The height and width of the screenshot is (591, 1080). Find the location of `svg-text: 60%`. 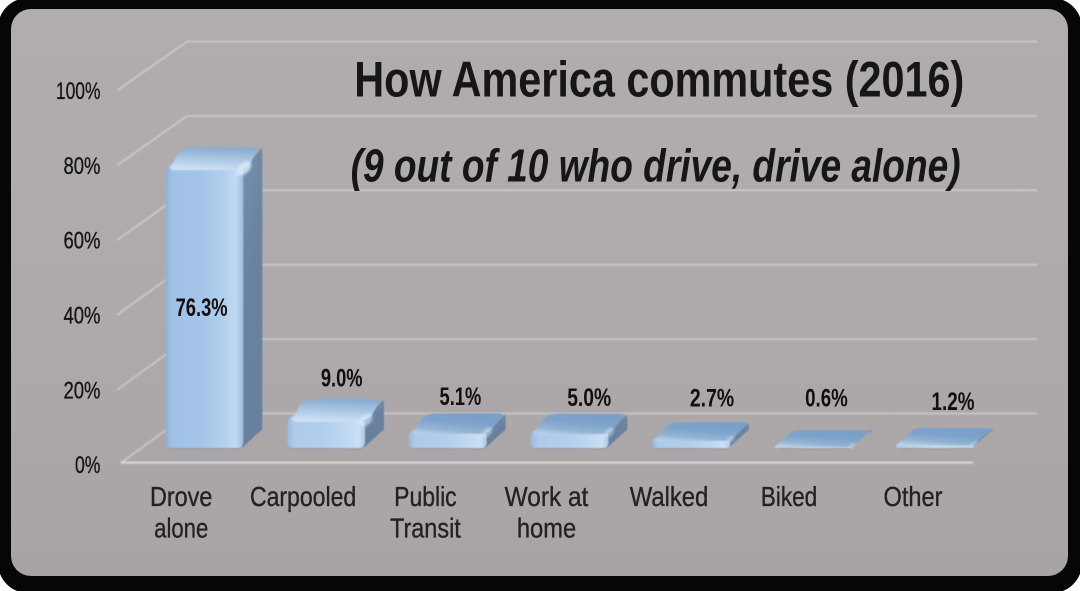

svg-text: 60% is located at coordinates (82, 241).